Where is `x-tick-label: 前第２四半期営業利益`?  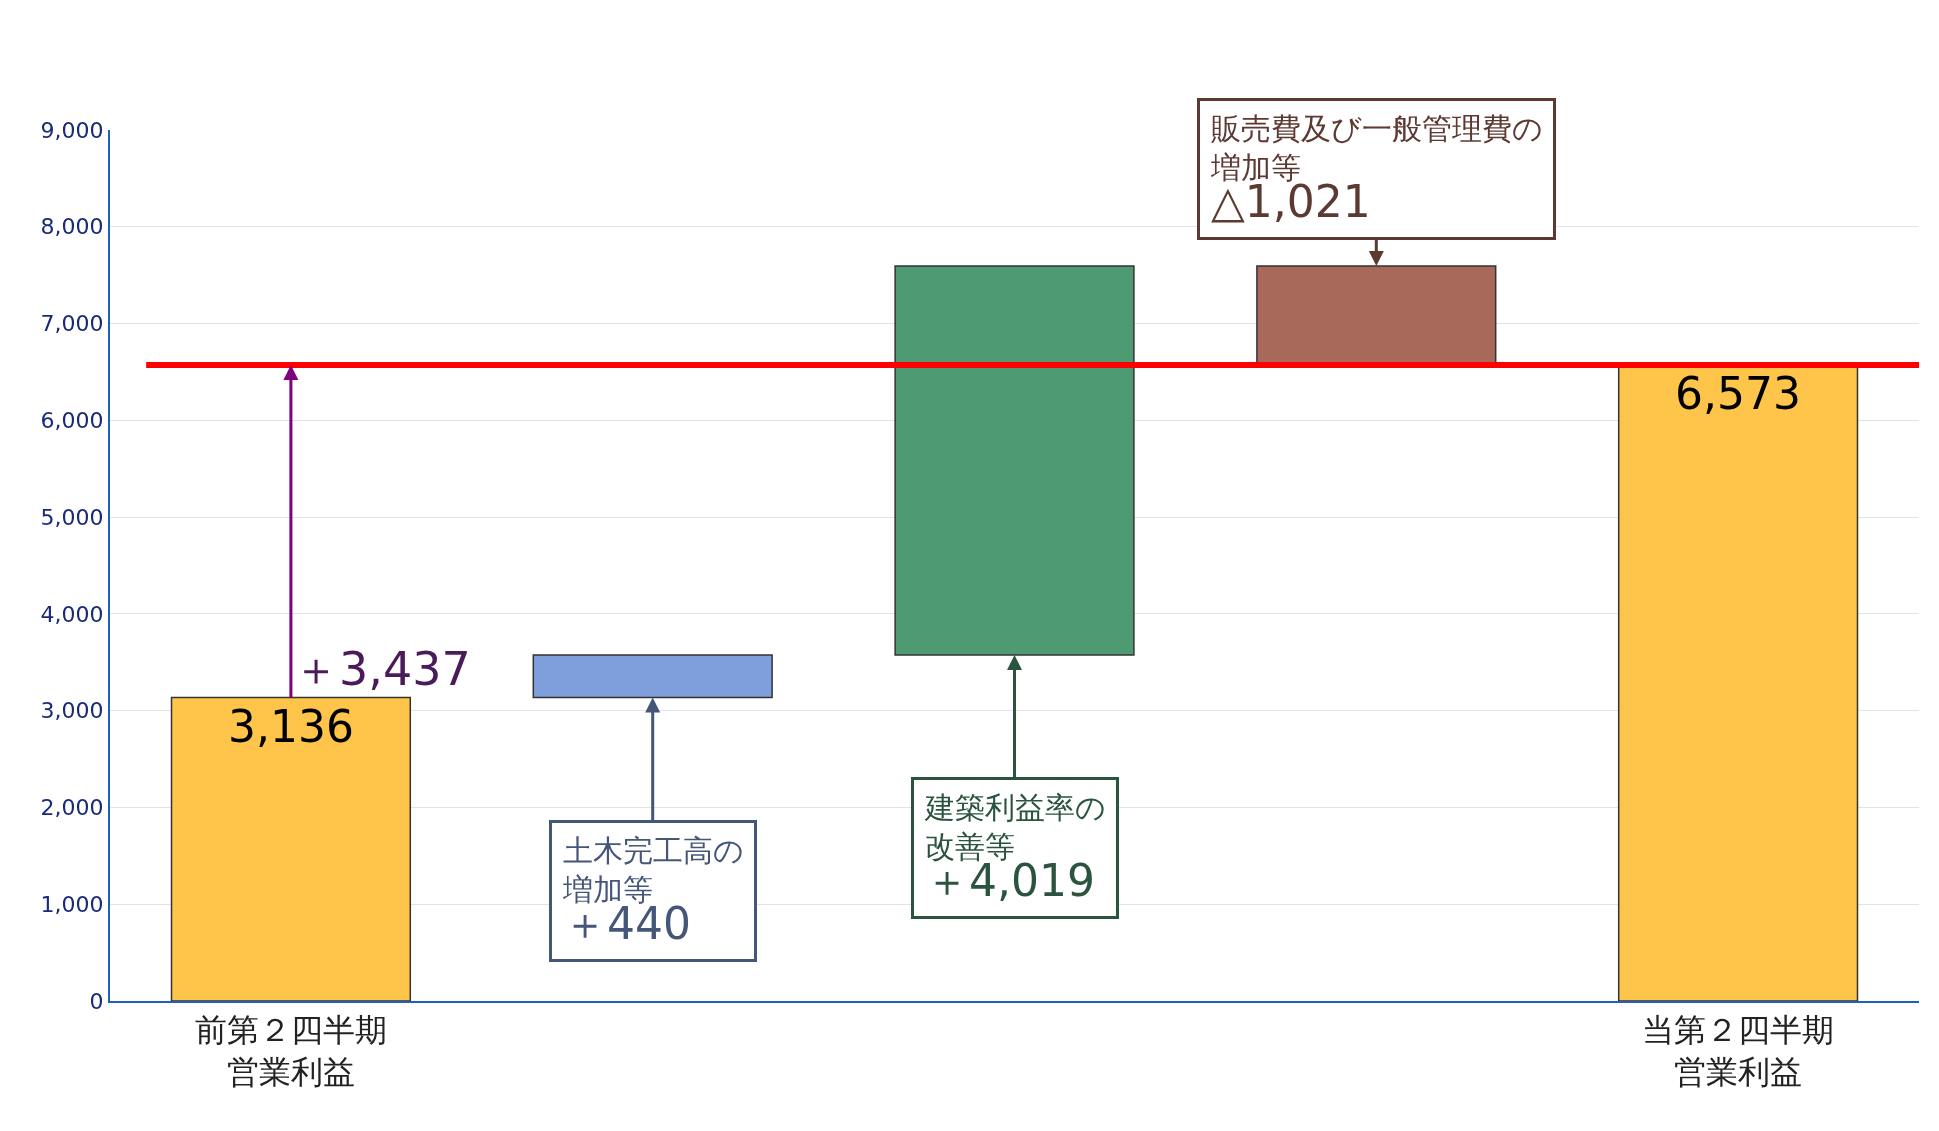 x-tick-label: 前第２四半期営業利益 is located at coordinates (290, 1051).